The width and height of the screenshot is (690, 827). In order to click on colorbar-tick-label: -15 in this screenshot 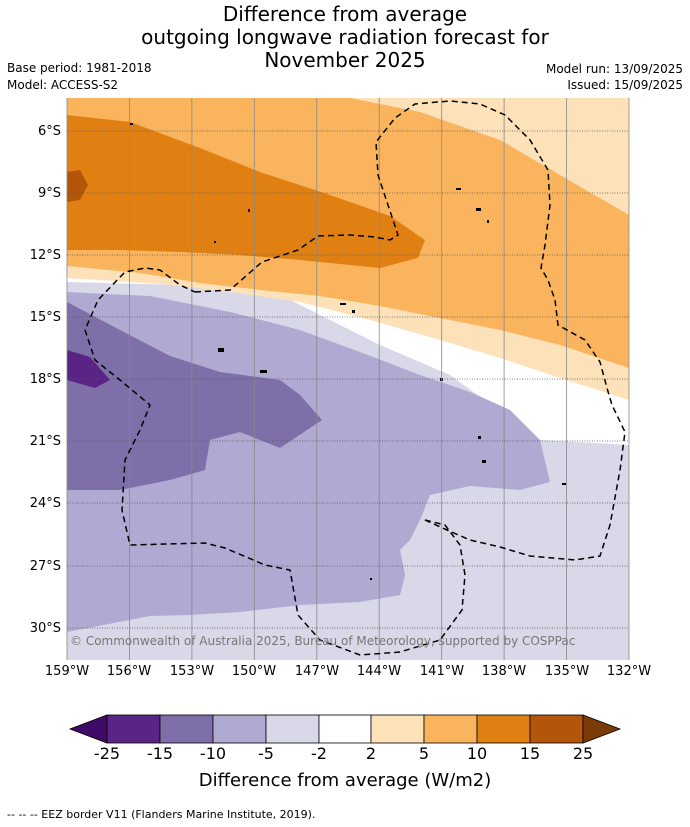, I will do `click(160, 753)`.